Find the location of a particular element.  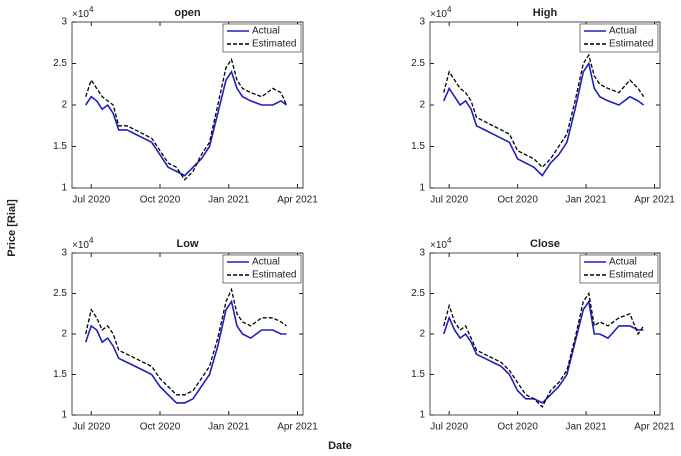

chart-title: Close is located at coordinates (545, 244).